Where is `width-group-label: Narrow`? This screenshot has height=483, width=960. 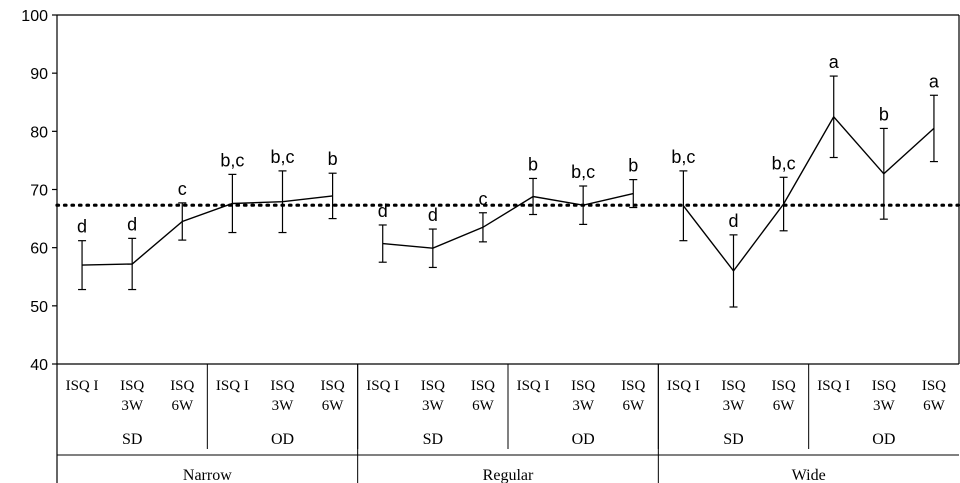
width-group-label: Narrow is located at coordinates (207, 475).